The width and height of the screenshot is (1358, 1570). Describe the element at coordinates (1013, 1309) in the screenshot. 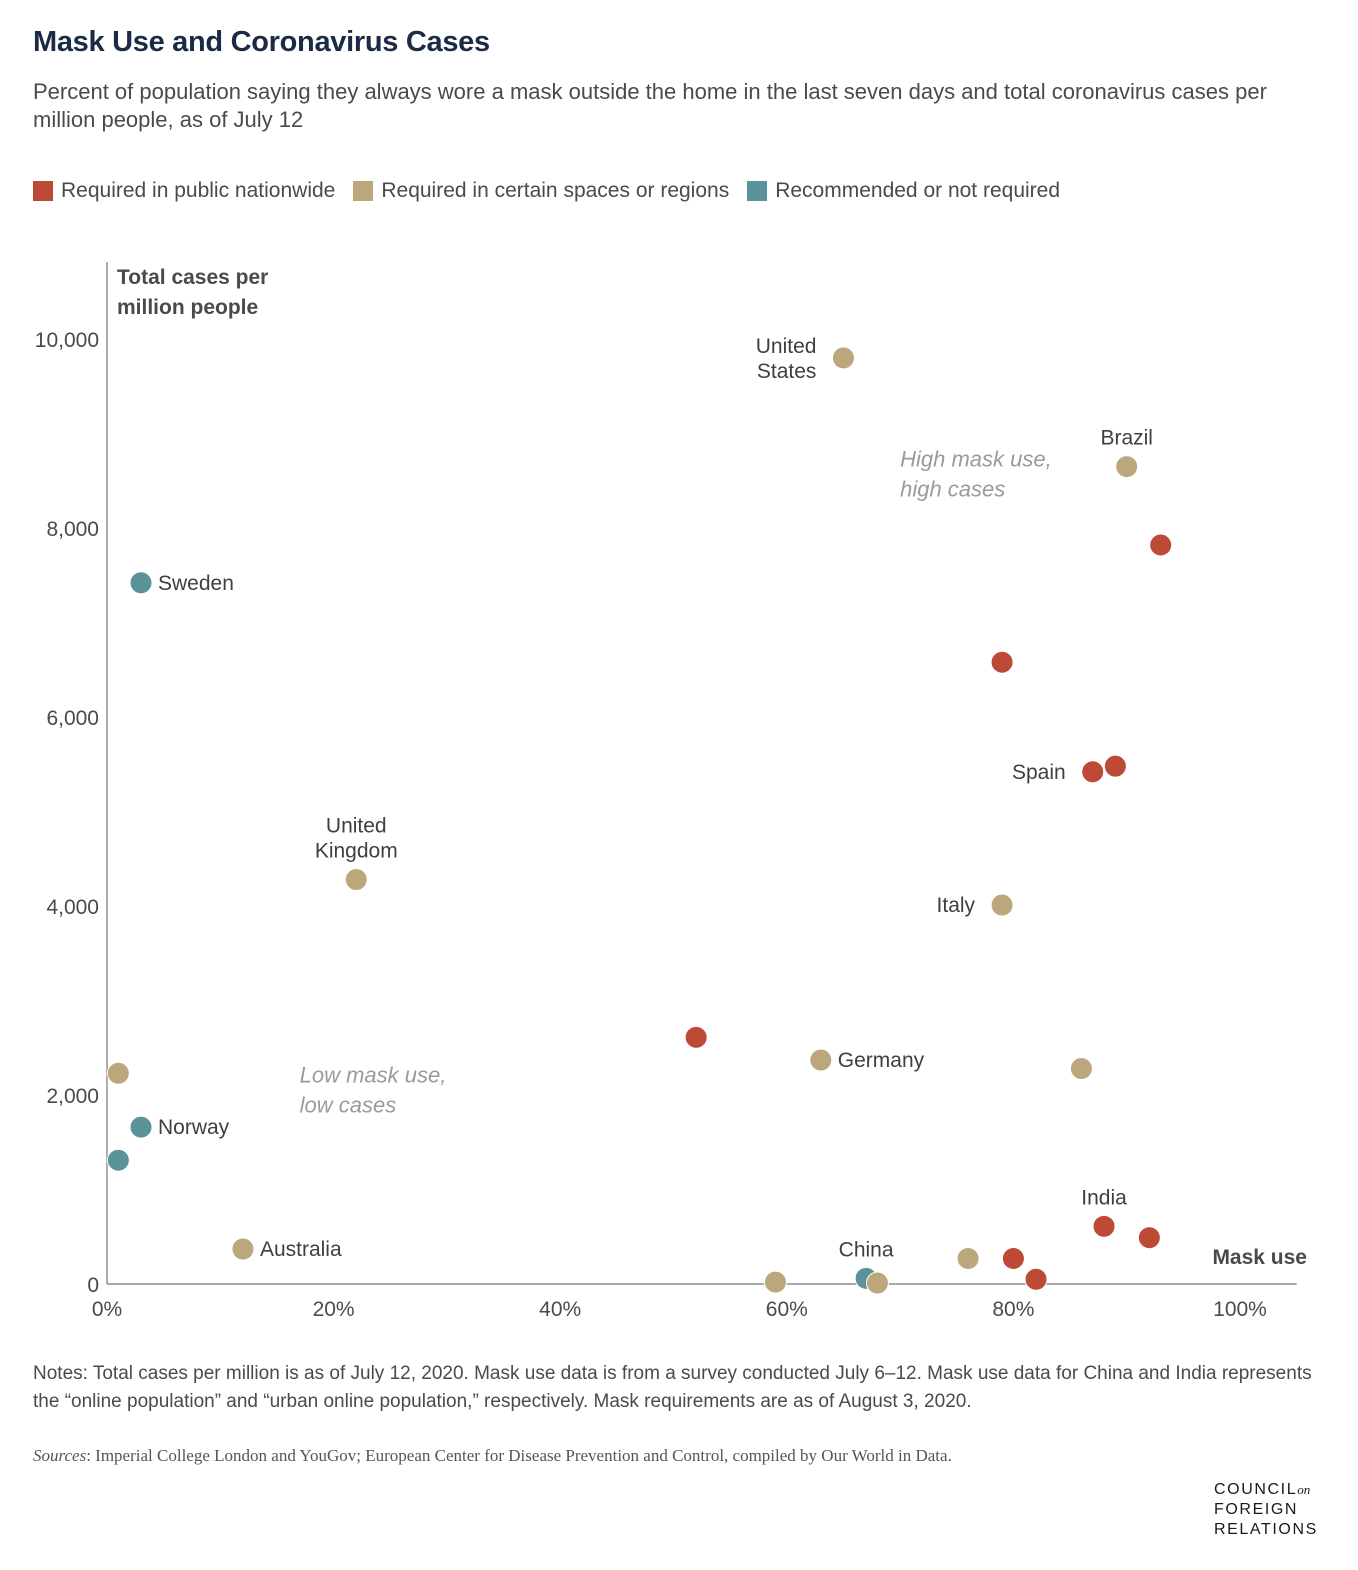

I see `x-tick-label: 80%` at that location.